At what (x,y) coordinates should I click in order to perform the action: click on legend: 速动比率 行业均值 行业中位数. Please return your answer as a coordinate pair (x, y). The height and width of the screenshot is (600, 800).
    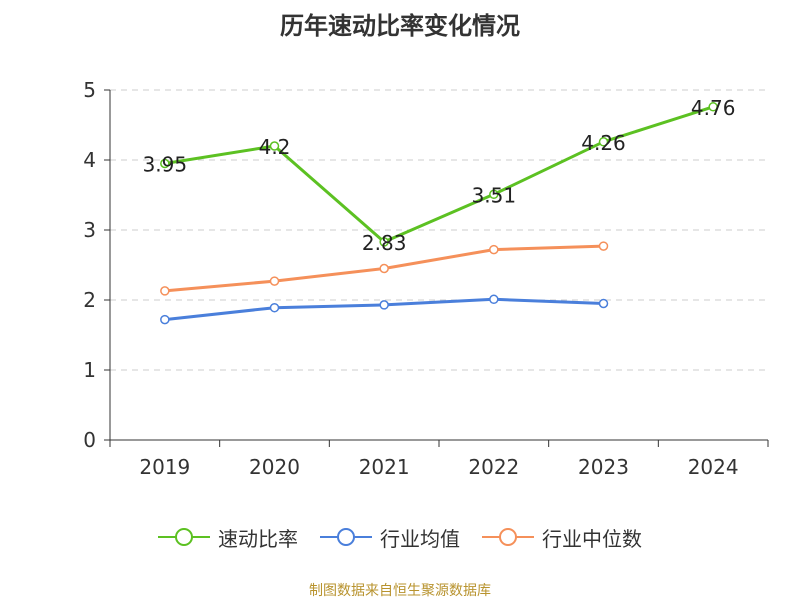
    Looking at the image, I should click on (400, 537).